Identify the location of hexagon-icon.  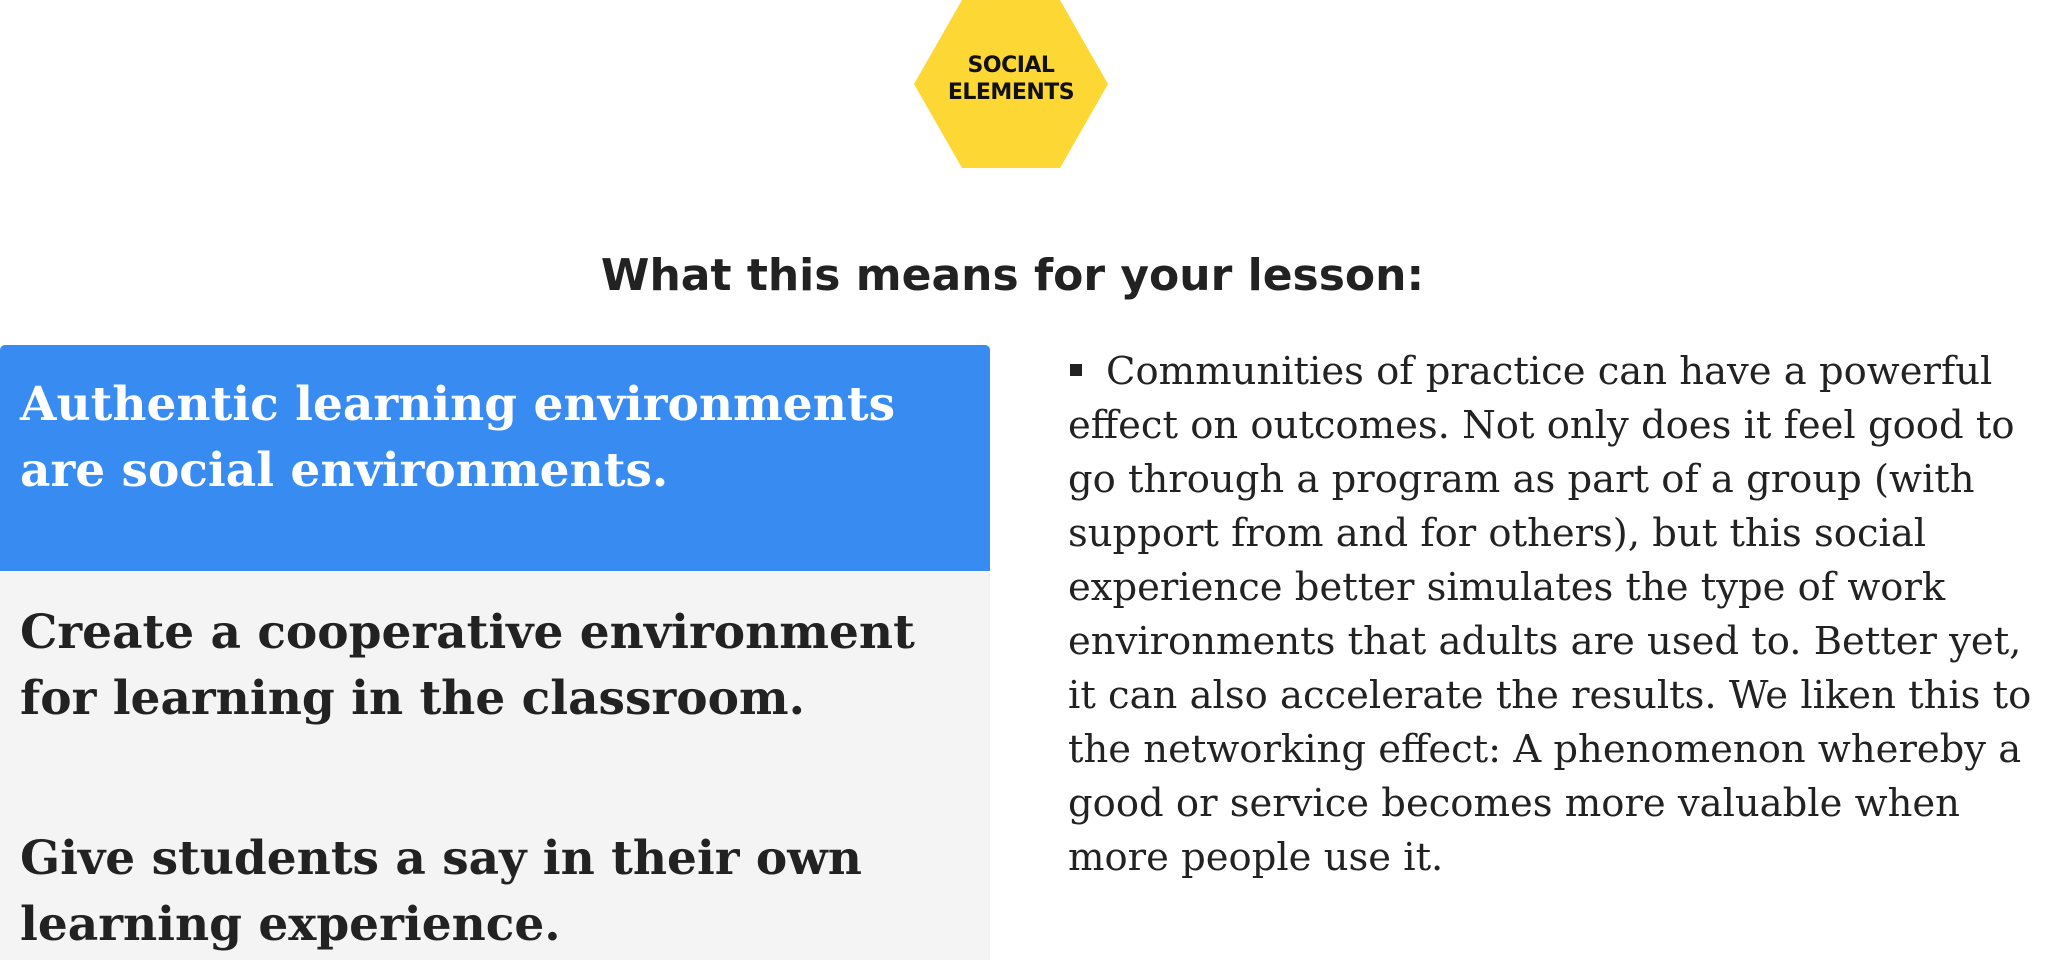
(1011, 84).